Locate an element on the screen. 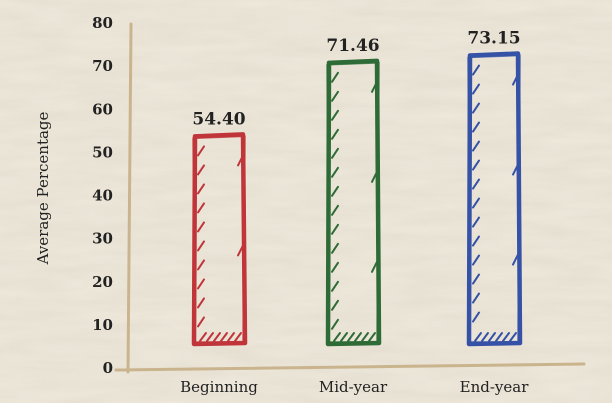 This screenshot has height=403, width=612. y-tick-label: 70 is located at coordinates (102, 66).